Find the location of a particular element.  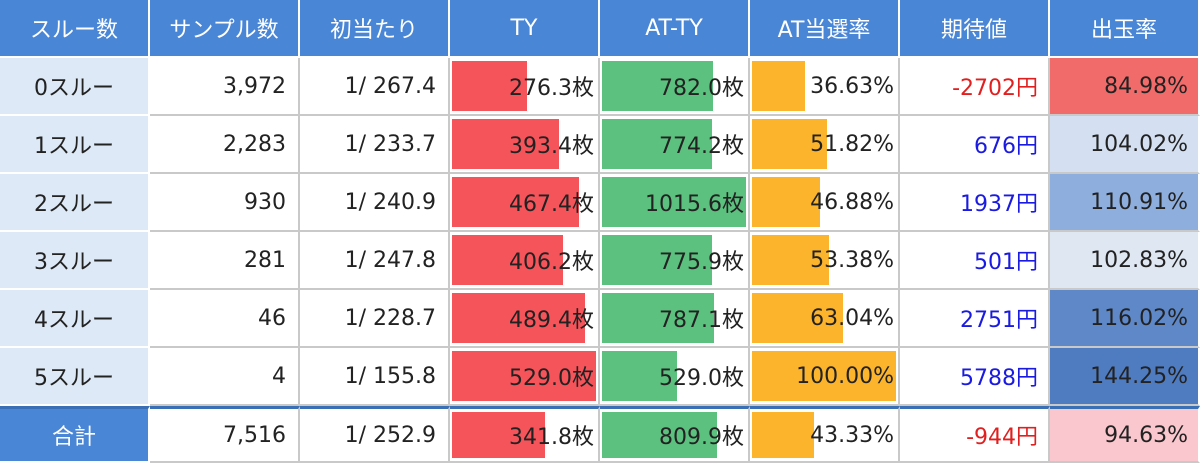

at-rate-value: 43.33% is located at coordinates (852, 435).